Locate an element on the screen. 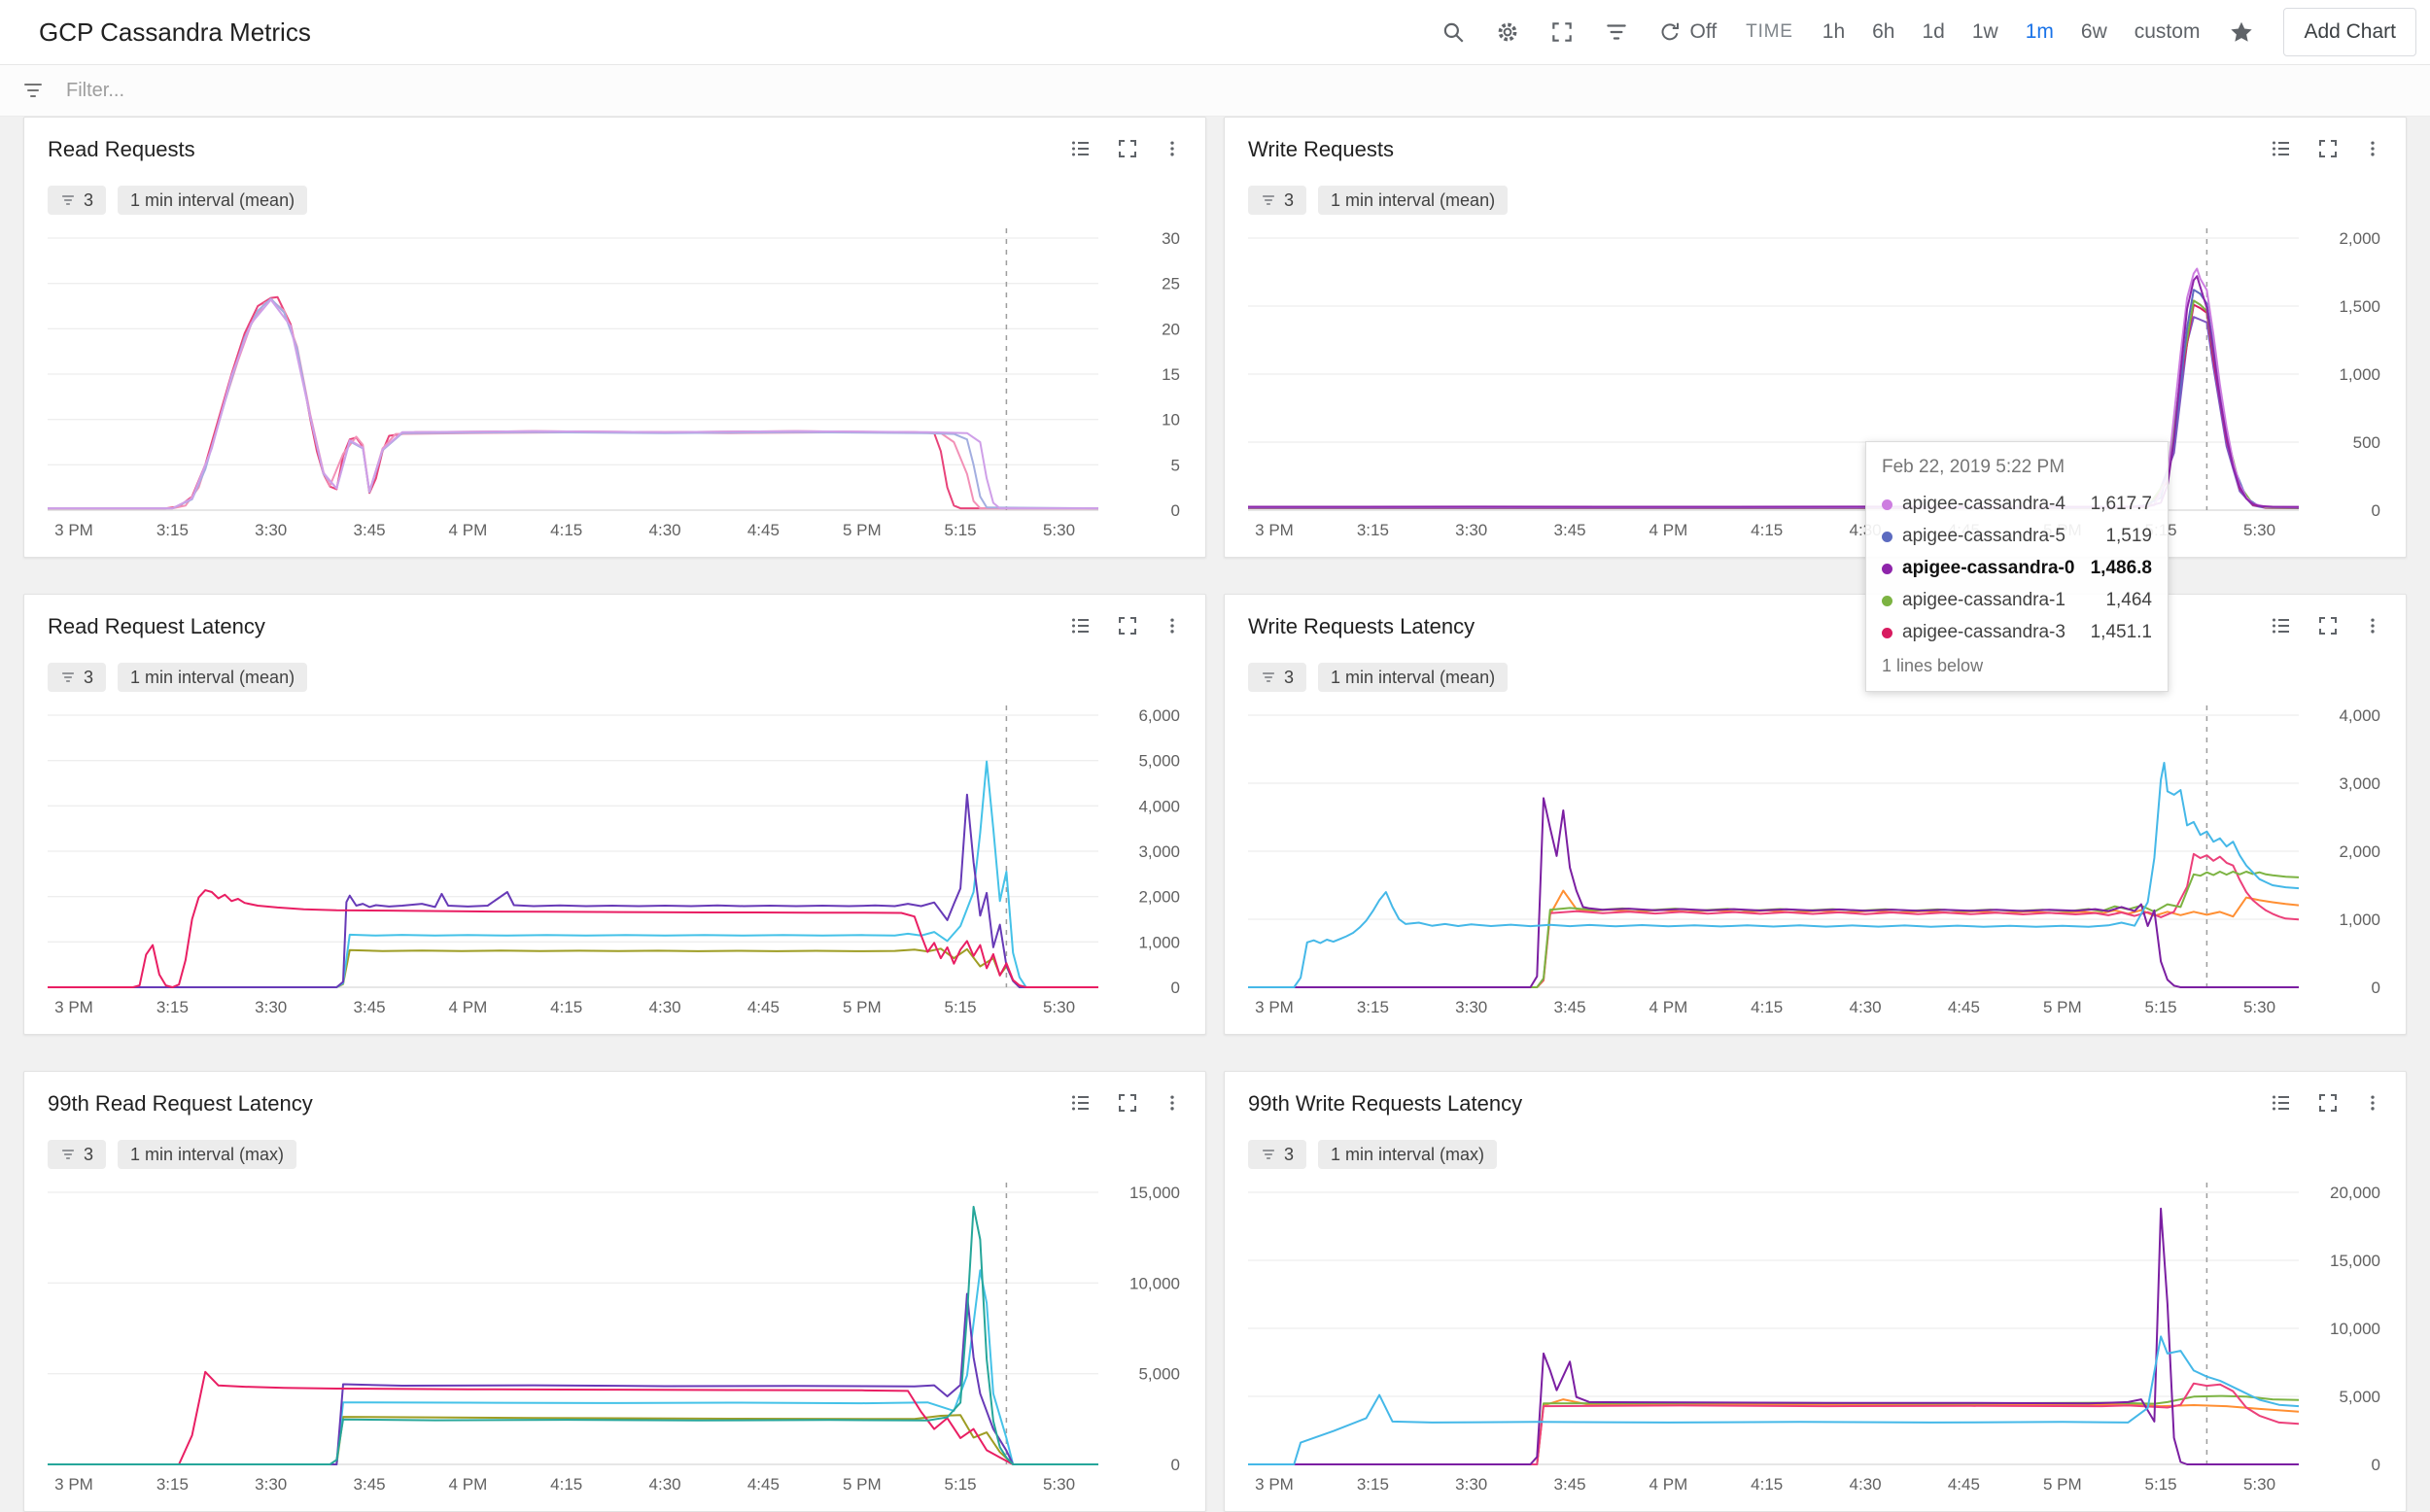  range-custom: custom is located at coordinates (2167, 31).